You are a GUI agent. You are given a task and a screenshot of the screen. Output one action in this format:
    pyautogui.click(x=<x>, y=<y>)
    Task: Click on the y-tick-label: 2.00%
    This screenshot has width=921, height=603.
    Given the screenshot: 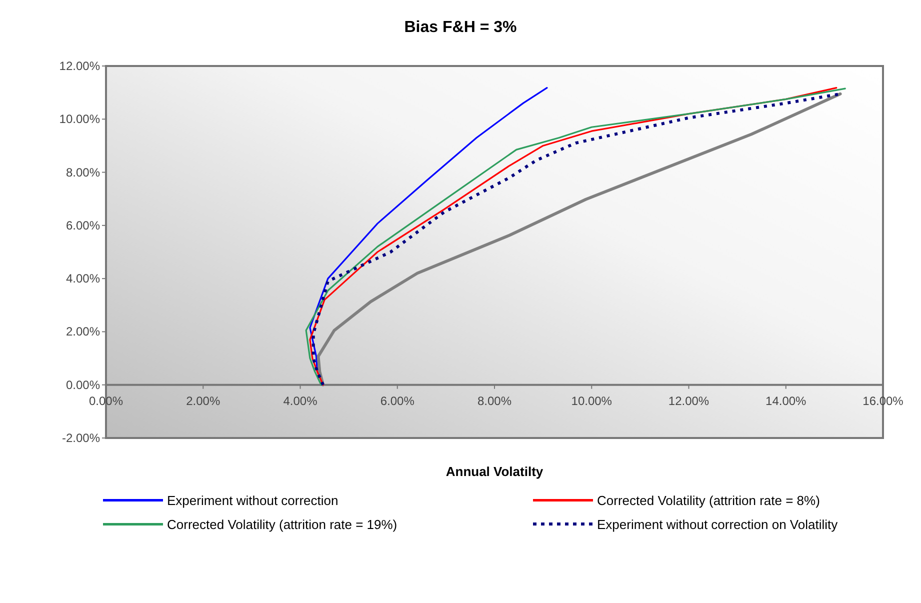 What is the action you would take?
    pyautogui.click(x=83, y=331)
    